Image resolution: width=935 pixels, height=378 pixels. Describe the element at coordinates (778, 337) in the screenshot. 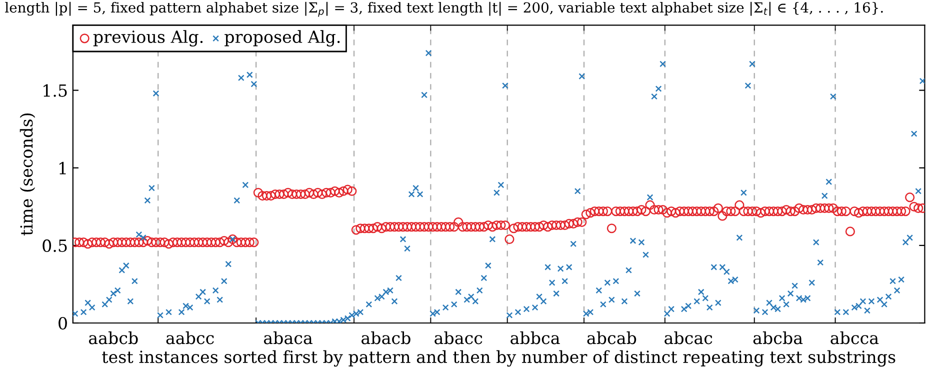

I see `x-tick-label: abcba` at that location.